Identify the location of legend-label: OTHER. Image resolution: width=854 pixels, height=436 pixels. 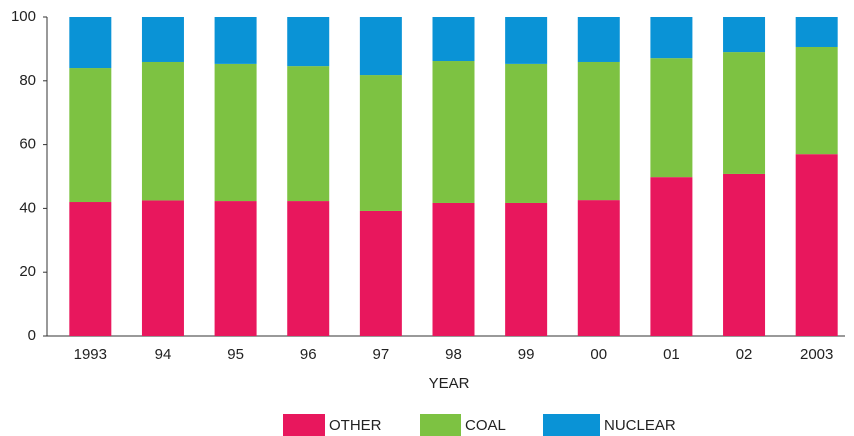
(355, 425).